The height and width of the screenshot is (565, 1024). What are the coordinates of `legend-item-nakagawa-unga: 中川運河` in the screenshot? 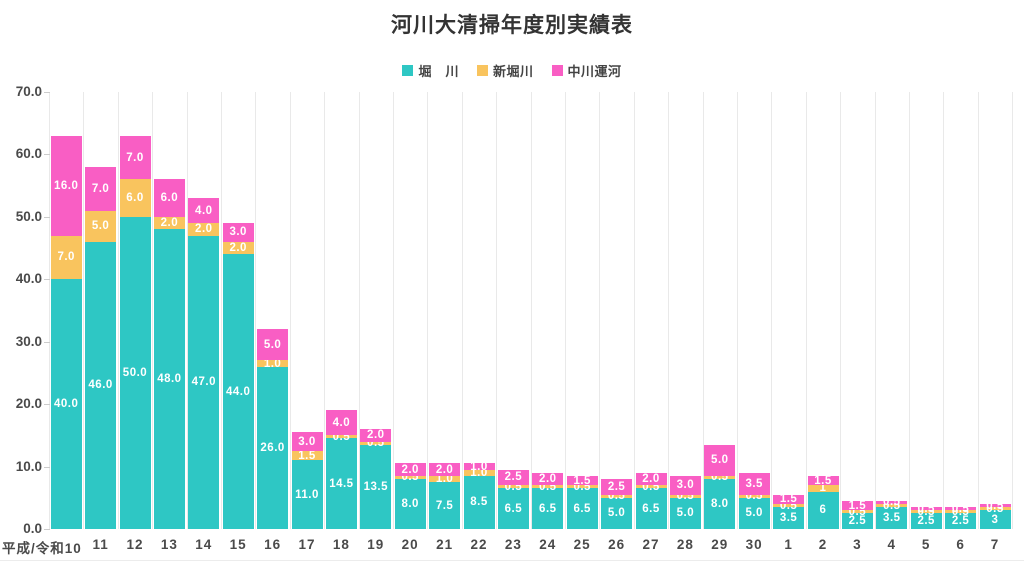 It's located at (586, 70).